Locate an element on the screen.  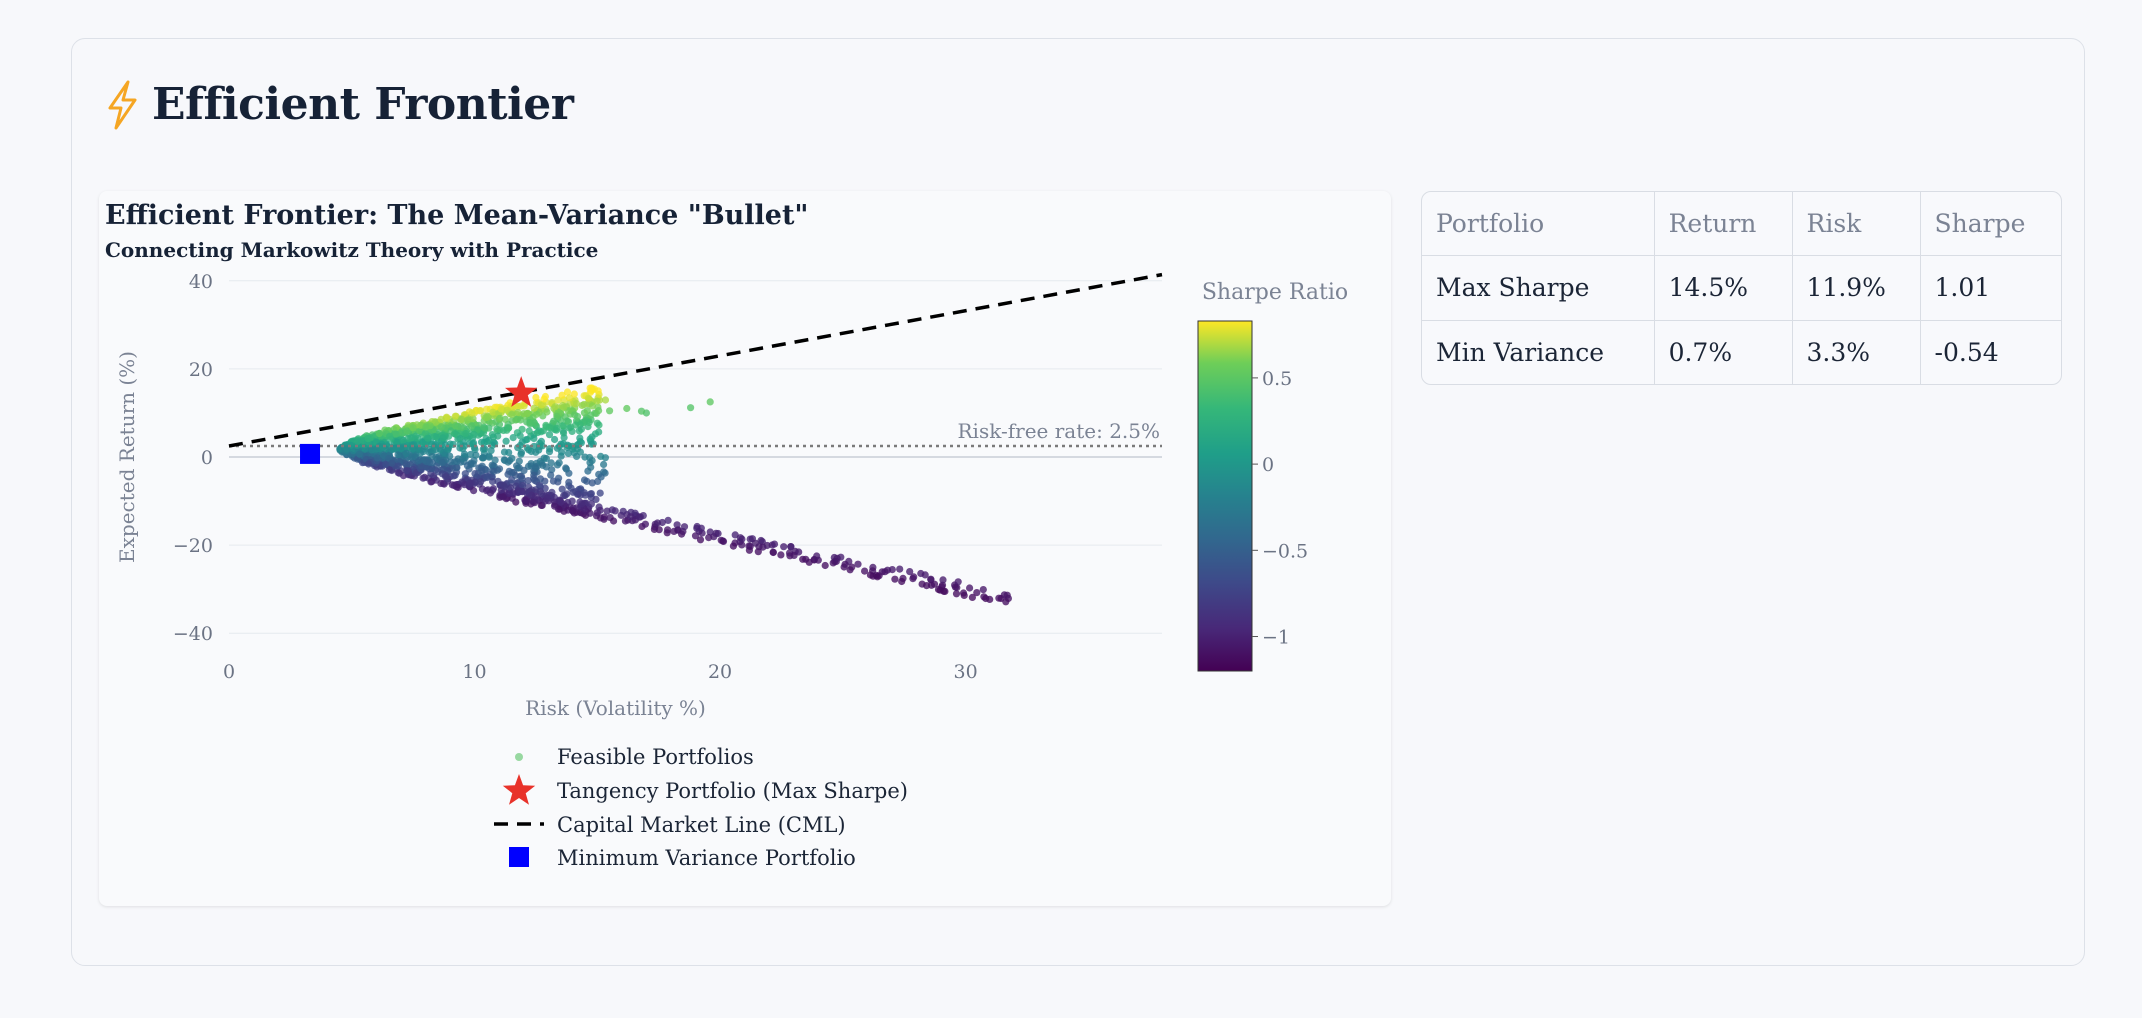
x-tick-label: 30 is located at coordinates (965, 672).